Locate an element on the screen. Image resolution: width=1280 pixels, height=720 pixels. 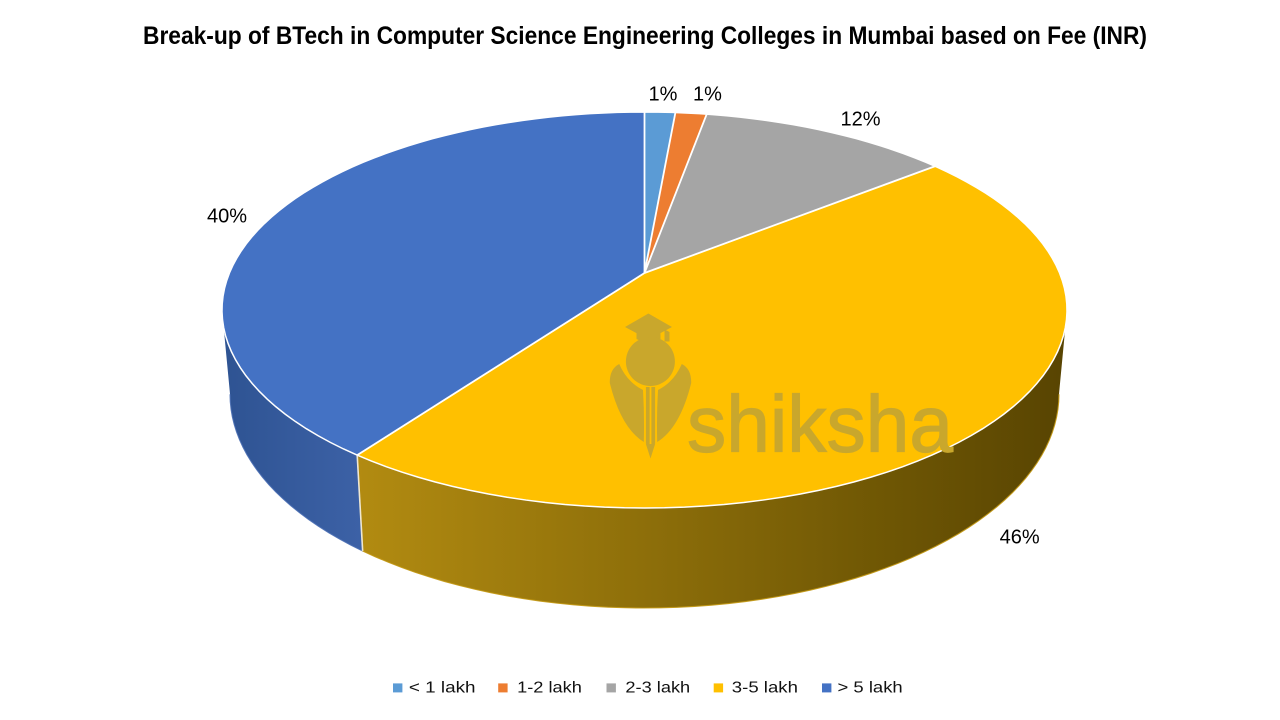
svg-text: 1-2 lakh is located at coordinates (549, 688).